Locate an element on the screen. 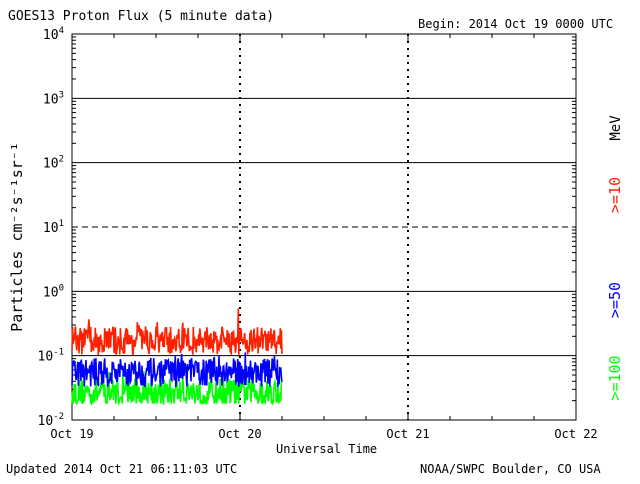 Image resolution: width=640 pixels, height=484 pixels. y-tick-label: 10² is located at coordinates (53, 163).